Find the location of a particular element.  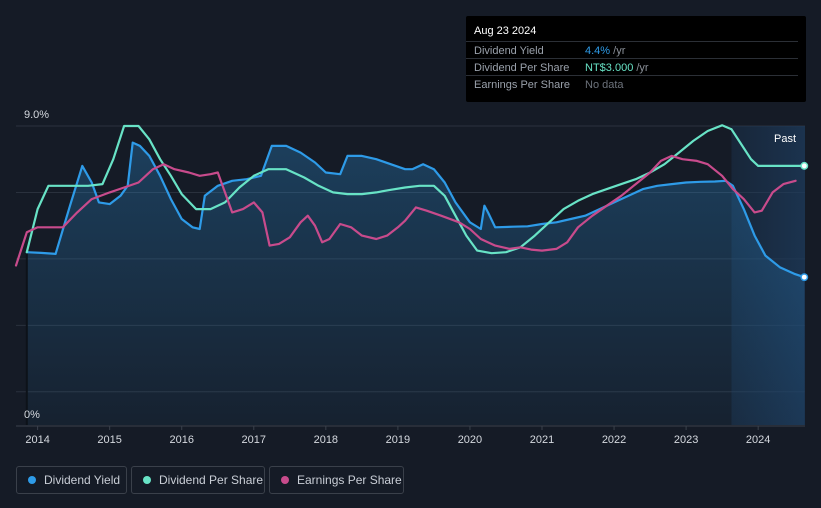

past-label: Past is located at coordinates (785, 139).